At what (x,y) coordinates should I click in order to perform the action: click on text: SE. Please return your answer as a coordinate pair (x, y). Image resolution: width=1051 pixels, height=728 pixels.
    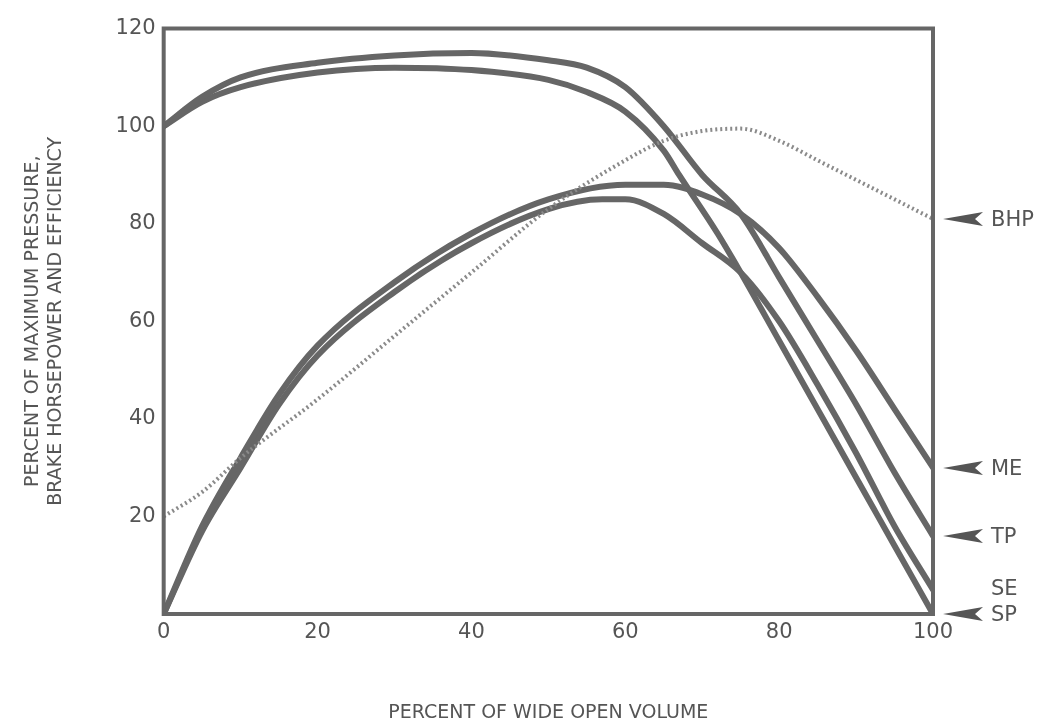
    Looking at the image, I should click on (1004, 588).